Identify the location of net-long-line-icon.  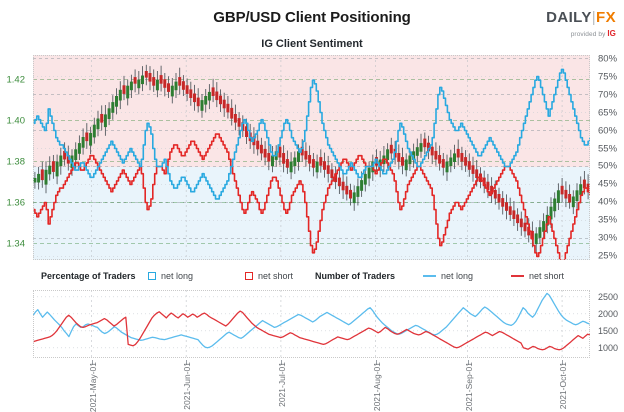
(429, 276).